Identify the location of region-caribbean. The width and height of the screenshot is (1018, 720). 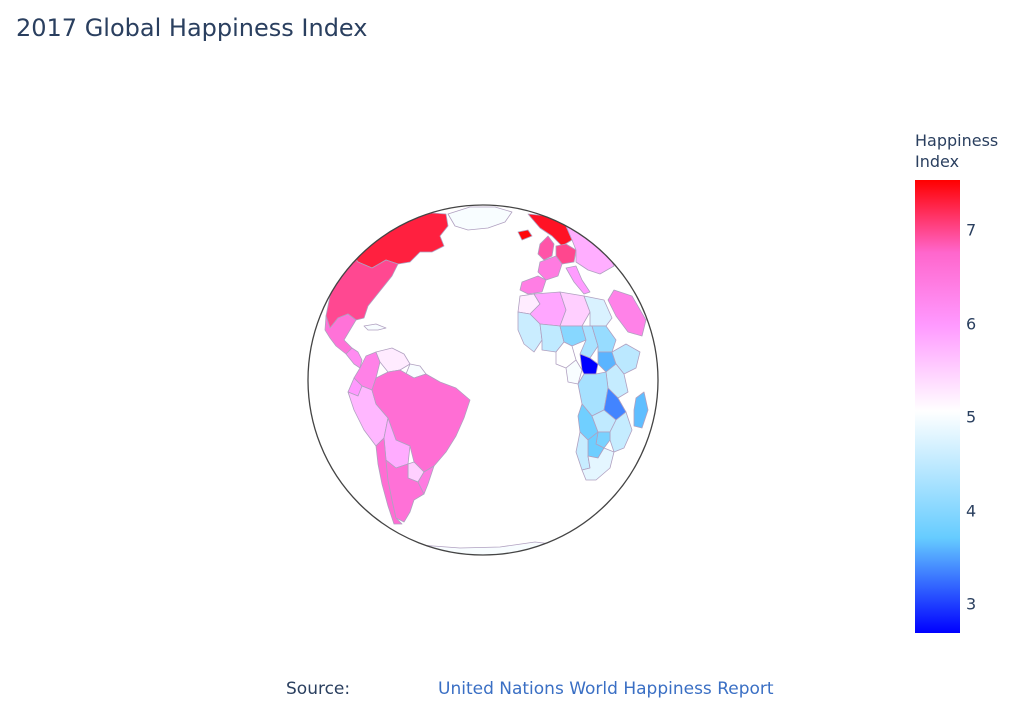
(375, 327).